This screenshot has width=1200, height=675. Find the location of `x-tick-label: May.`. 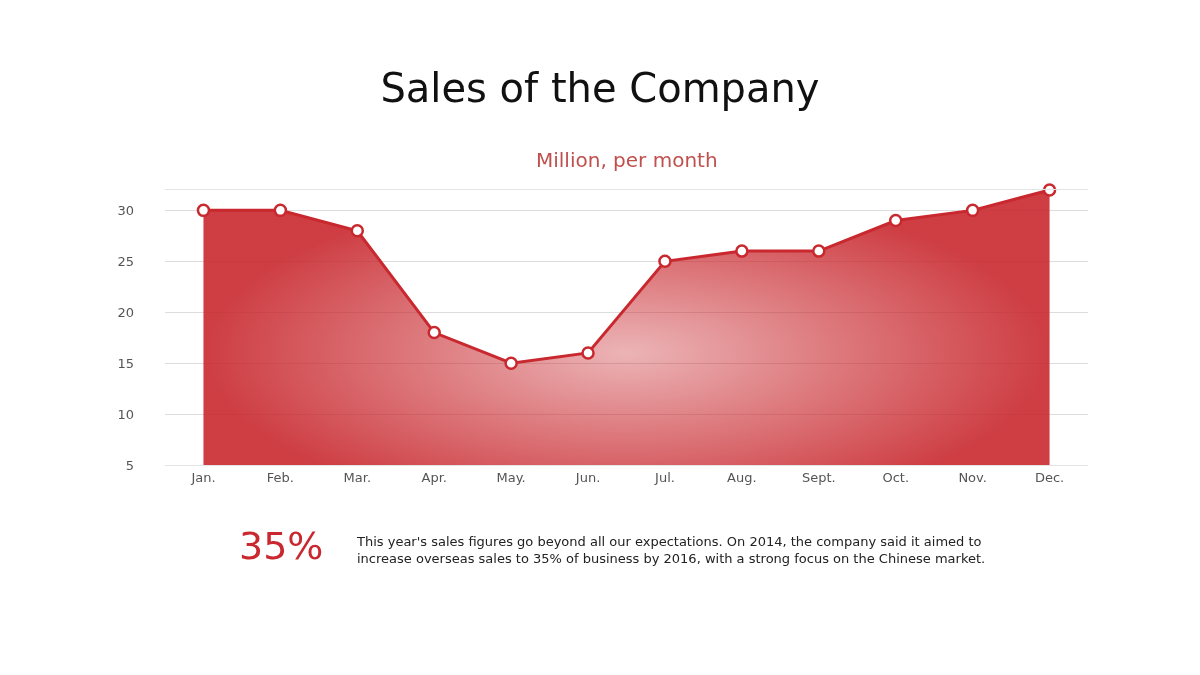

x-tick-label: May. is located at coordinates (511, 477).